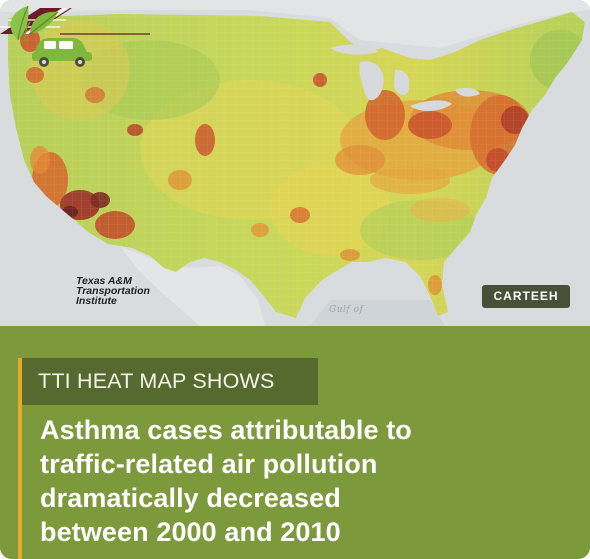 Image resolution: width=590 pixels, height=559 pixels. I want to click on tti-logo-text: Texas A&M Transportation Institute, so click(113, 291).